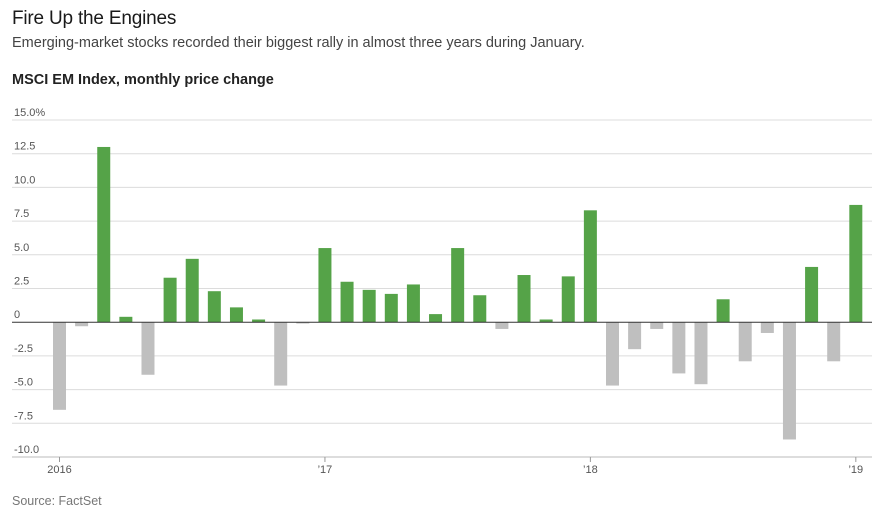 The height and width of the screenshot is (523, 882). I want to click on x-axis: 2016 ’17 ’18 ’19, so click(442, 466).